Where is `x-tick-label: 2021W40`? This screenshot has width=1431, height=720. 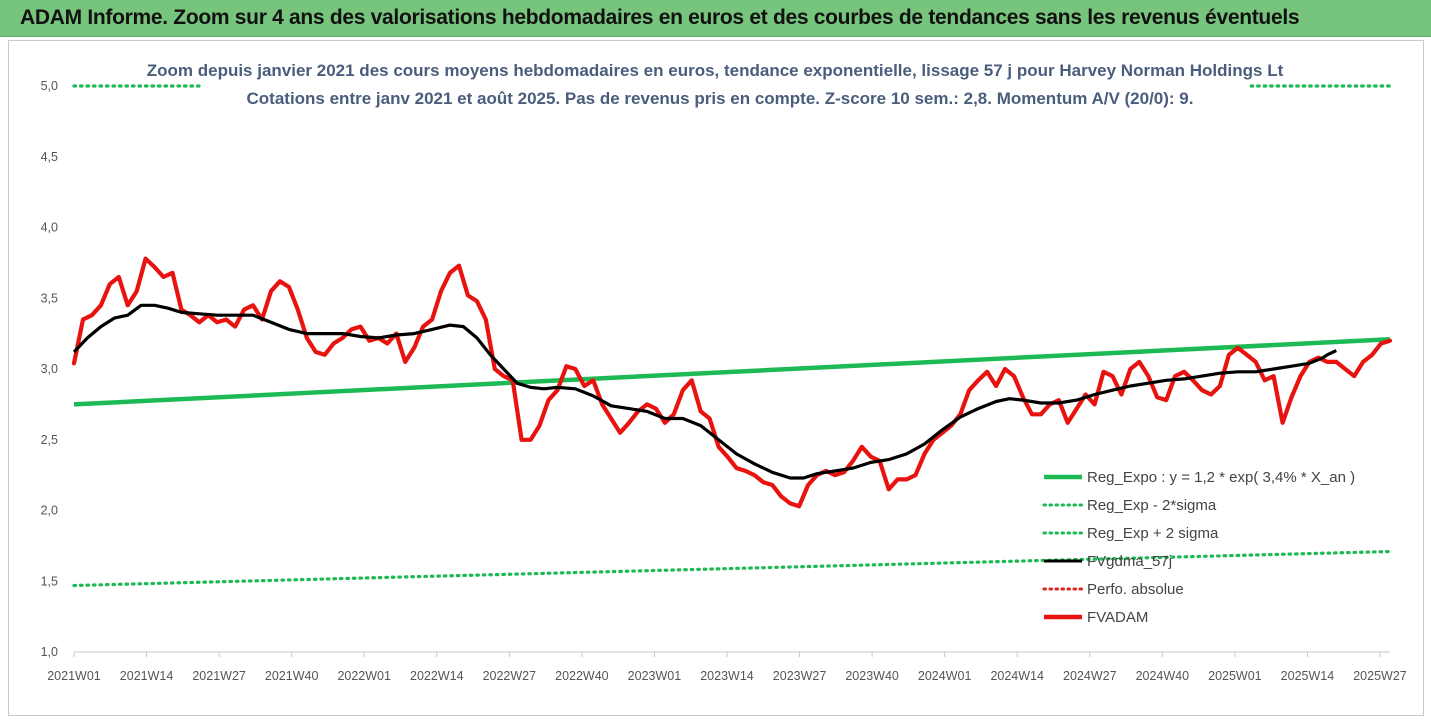 x-tick-label: 2021W40 is located at coordinates (292, 676).